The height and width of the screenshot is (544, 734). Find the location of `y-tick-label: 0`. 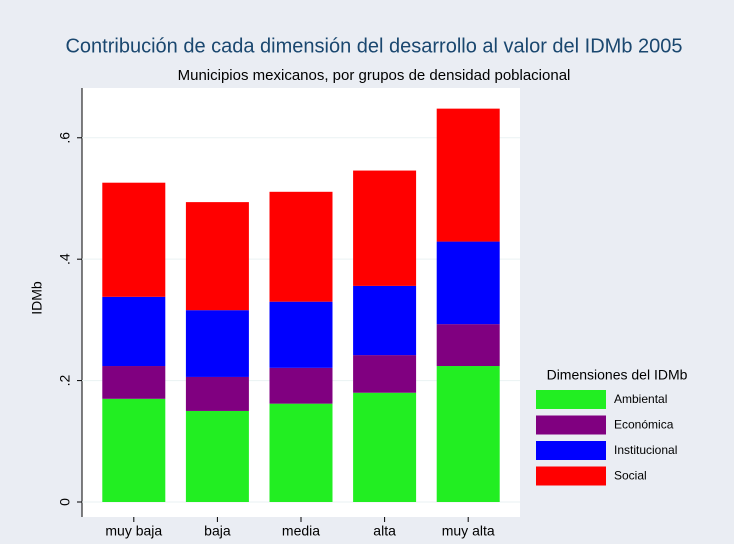

y-tick-label: 0 is located at coordinates (65, 502).